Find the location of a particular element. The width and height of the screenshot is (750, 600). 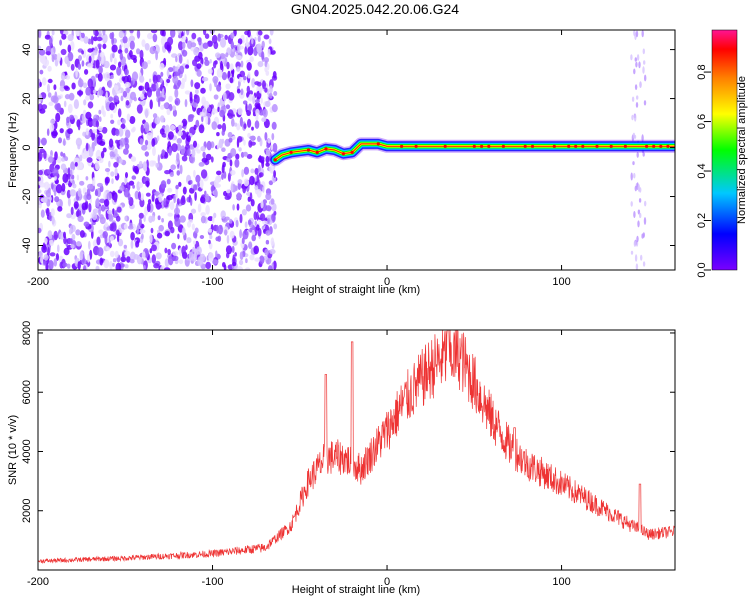

y-tick-label: 0 is located at coordinates (27, 147).